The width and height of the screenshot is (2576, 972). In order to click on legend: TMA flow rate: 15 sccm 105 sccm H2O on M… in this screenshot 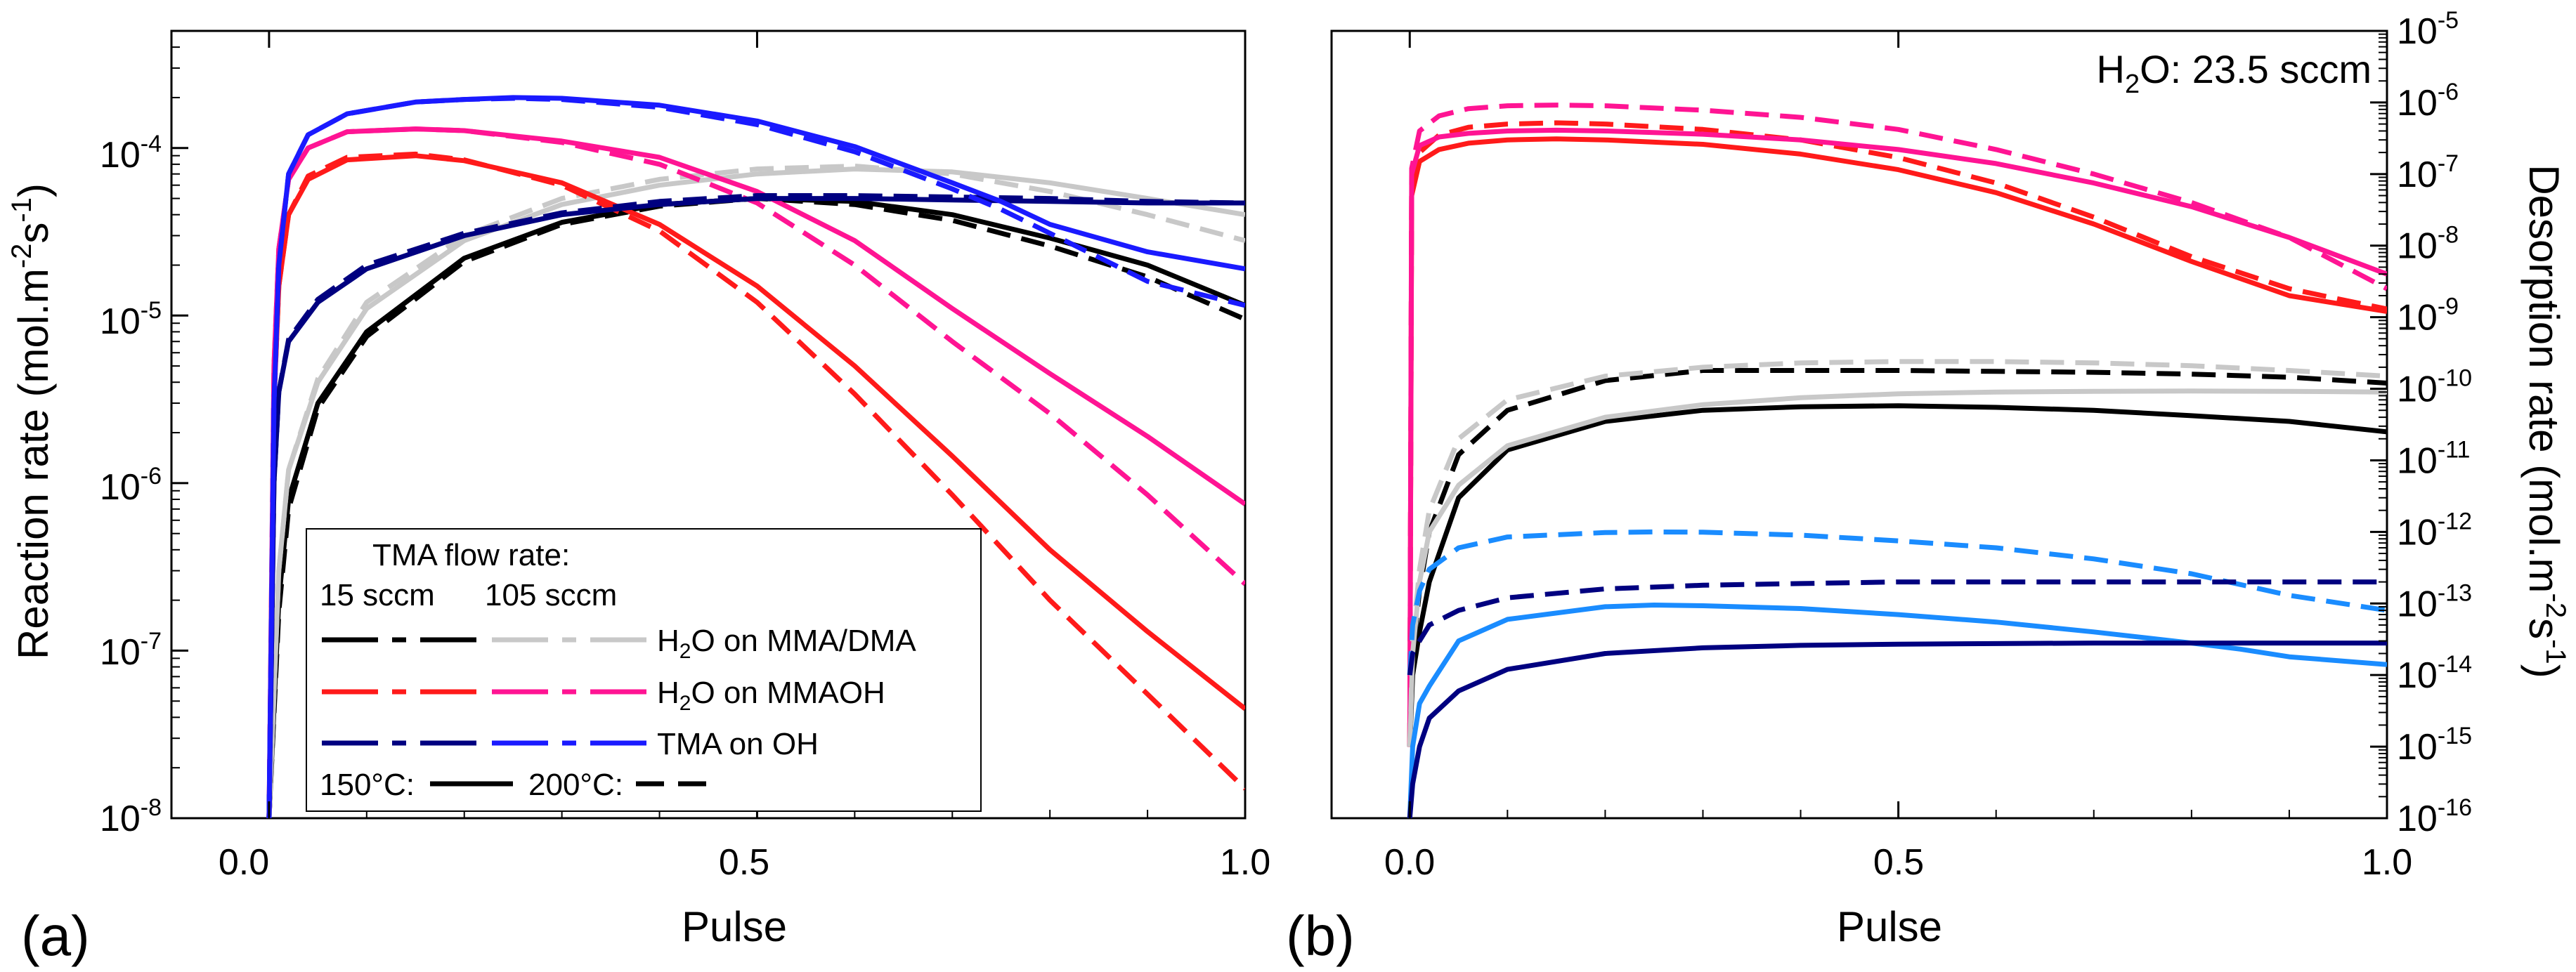, I will do `click(644, 670)`.